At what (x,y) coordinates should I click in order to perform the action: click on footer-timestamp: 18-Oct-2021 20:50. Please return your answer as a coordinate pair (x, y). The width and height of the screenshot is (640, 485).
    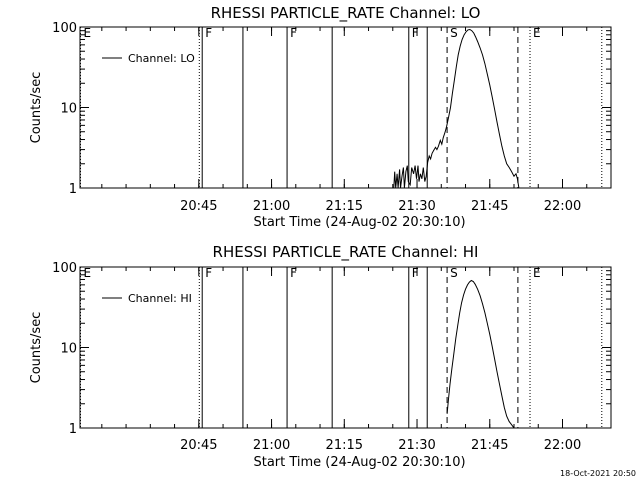
    Looking at the image, I should click on (598, 473).